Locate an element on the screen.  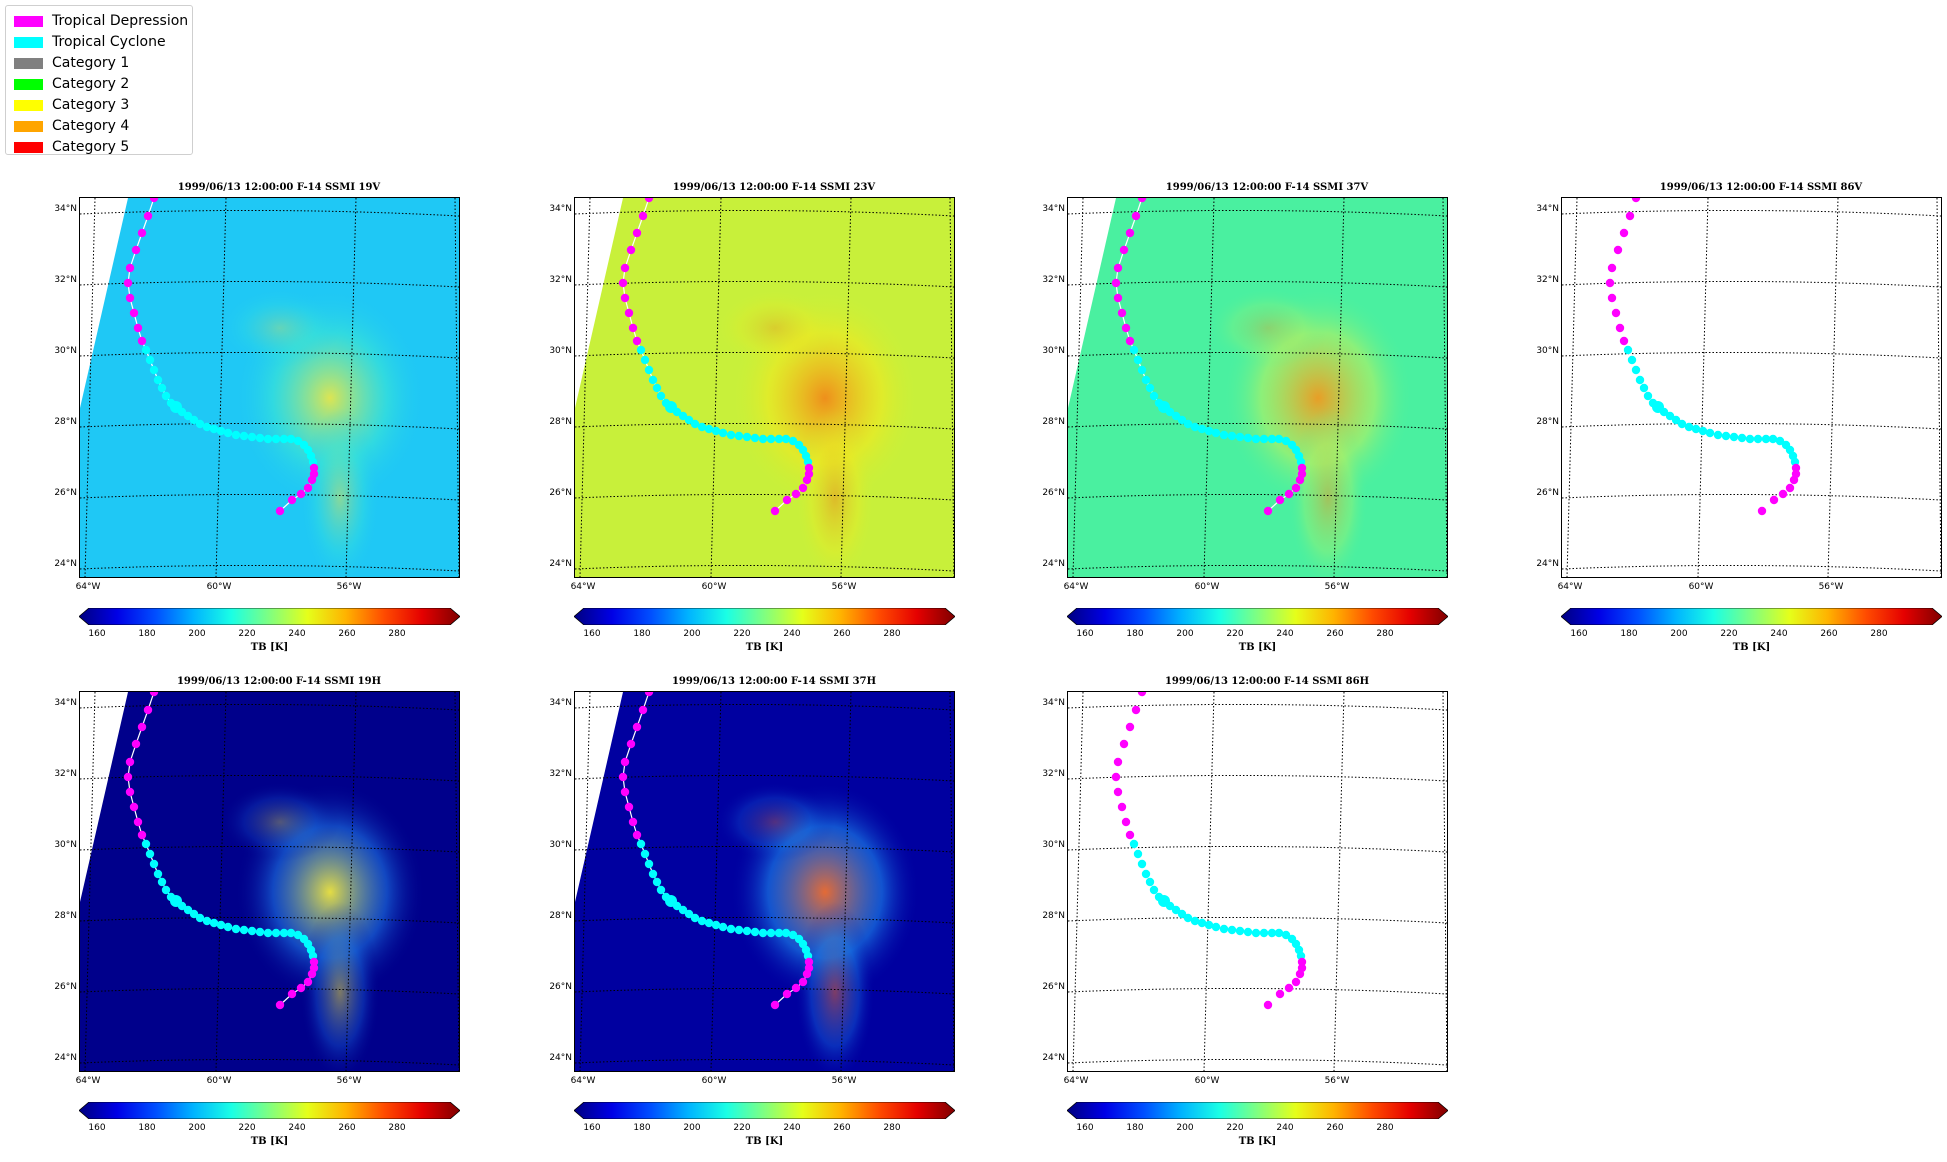
cloud-band is located at coordinates (280, 822).